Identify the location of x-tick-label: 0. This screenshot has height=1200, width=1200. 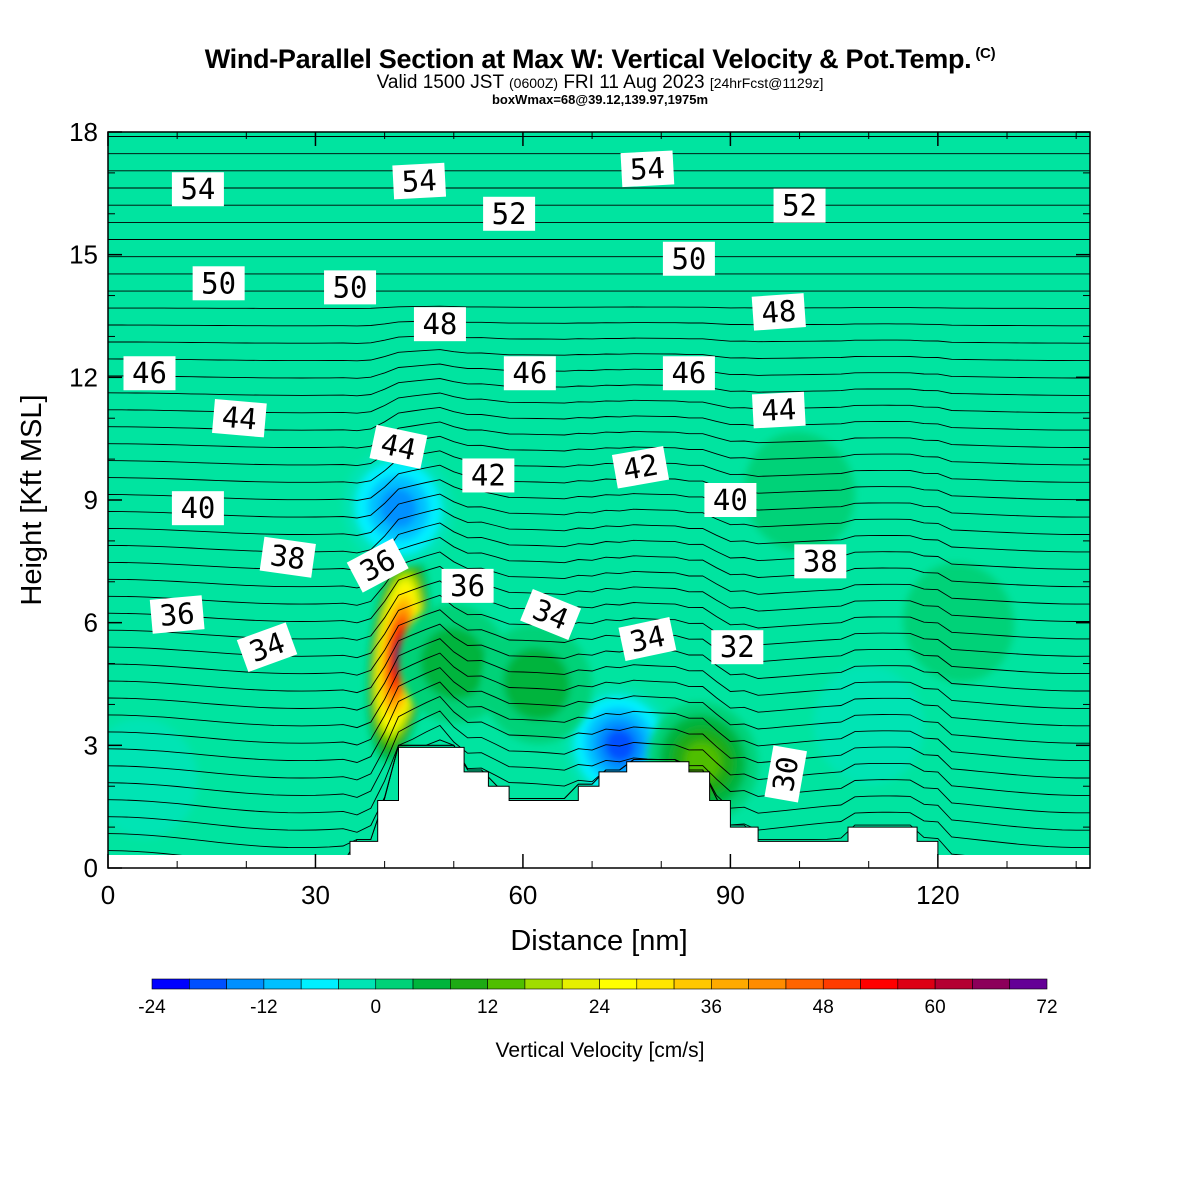
(108, 895).